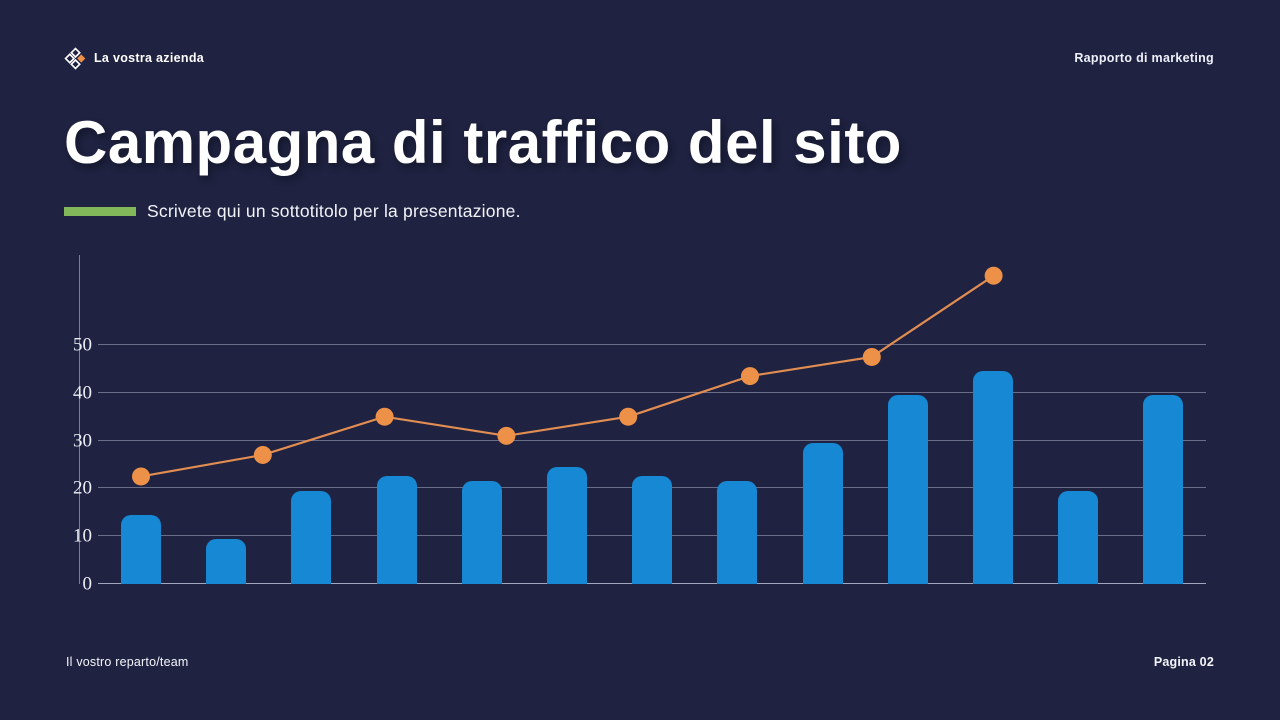 Image resolution: width=1280 pixels, height=720 pixels. Describe the element at coordinates (1144, 58) in the screenshot. I see `report-label: Rapporto di marketing` at that location.